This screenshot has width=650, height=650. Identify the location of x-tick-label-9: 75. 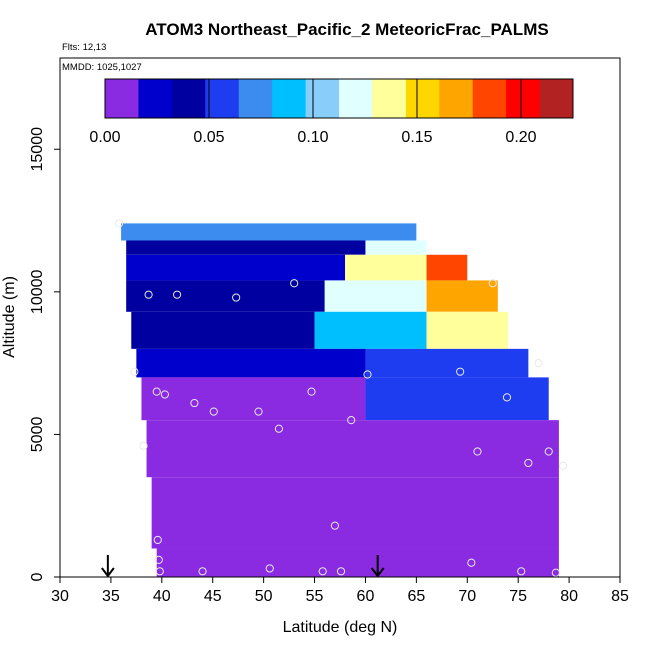
(518, 596).